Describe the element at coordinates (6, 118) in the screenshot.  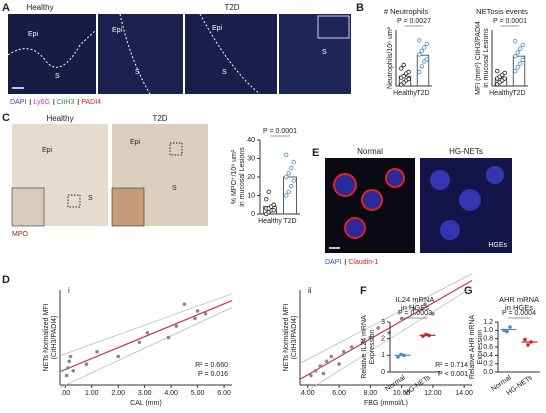
I see `panel-label: C` at that location.